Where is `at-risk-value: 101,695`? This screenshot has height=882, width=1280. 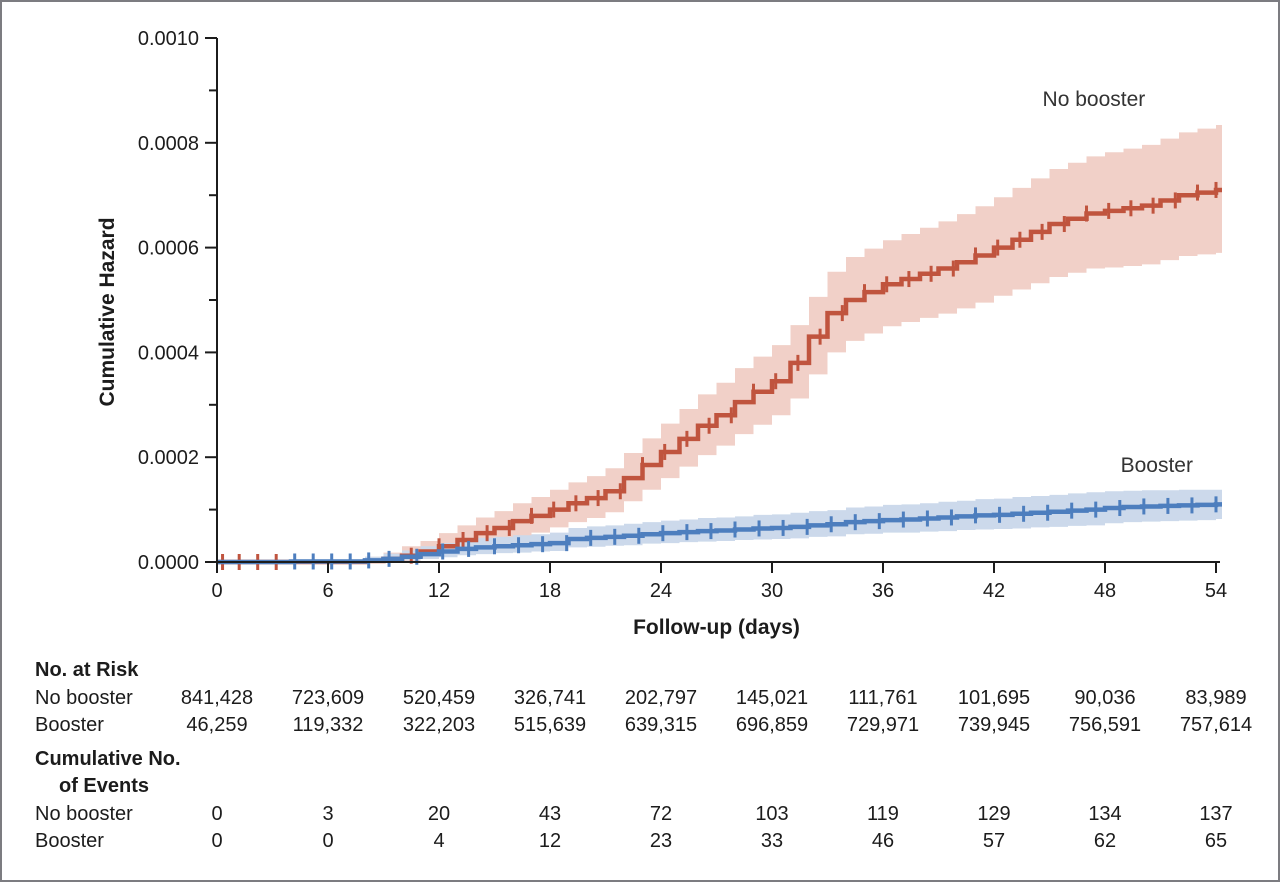 at-risk-value: 101,695 is located at coordinates (994, 698).